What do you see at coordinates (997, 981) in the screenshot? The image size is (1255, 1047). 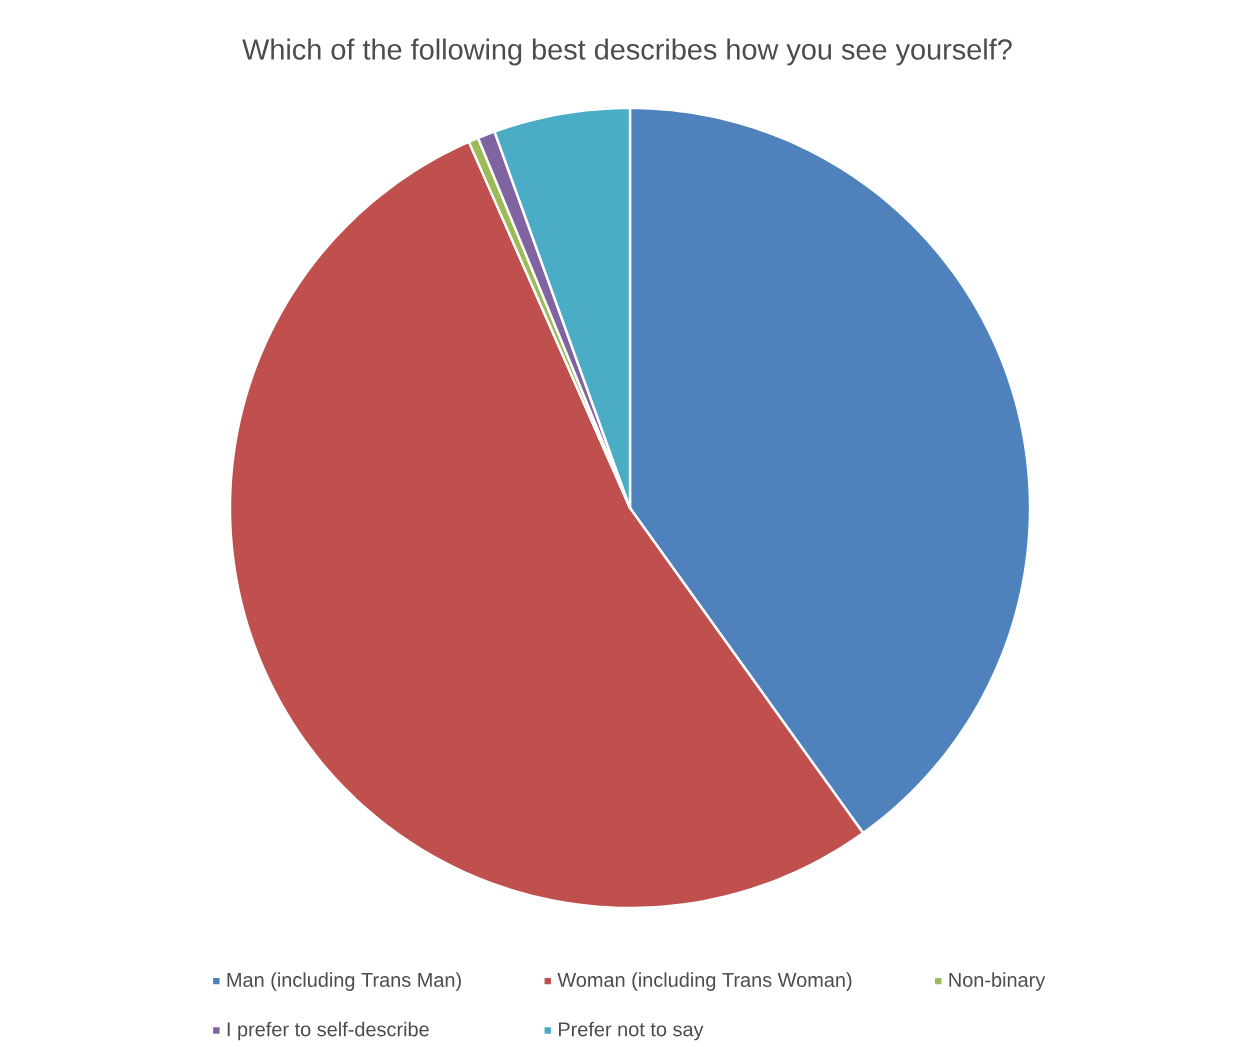 I see `legend-label: Non-binary` at bounding box center [997, 981].